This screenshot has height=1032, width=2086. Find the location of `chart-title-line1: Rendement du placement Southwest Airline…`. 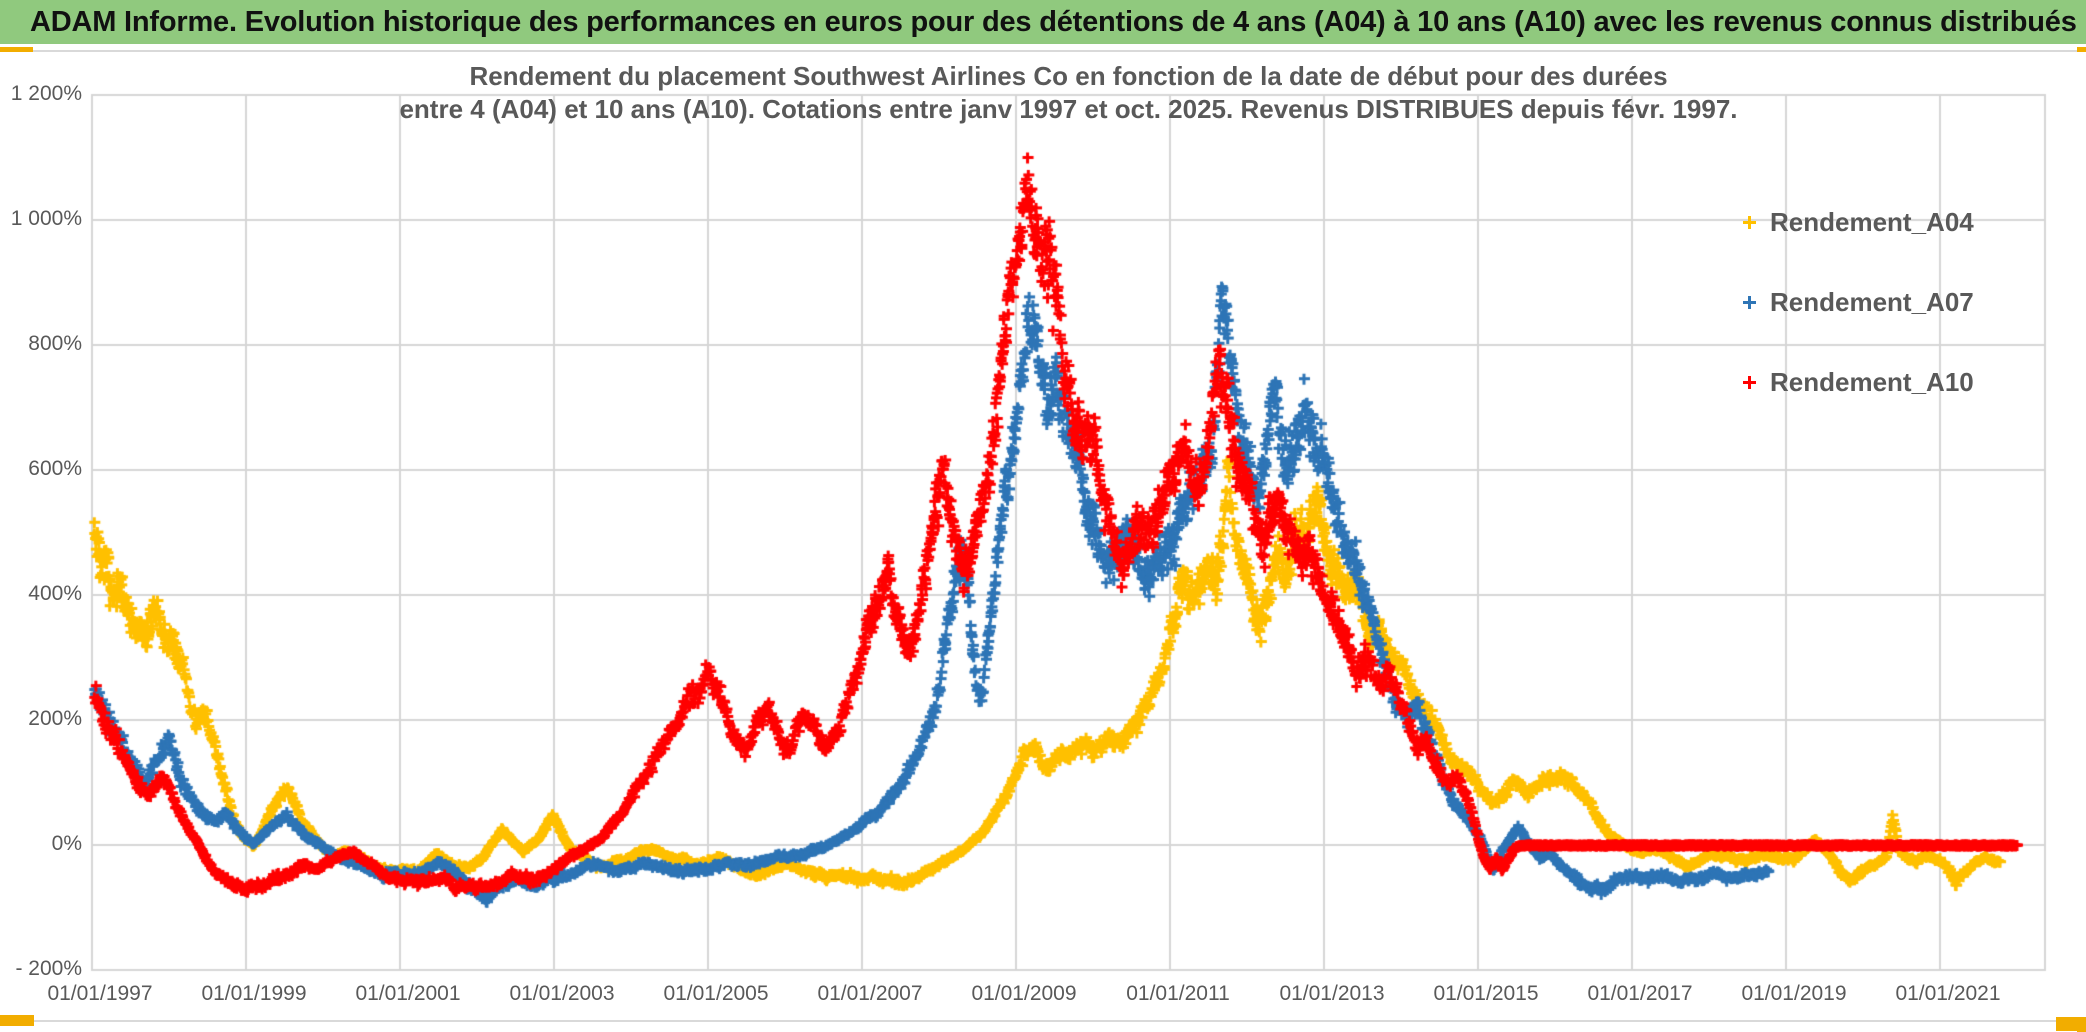

chart-title-line1: Rendement du placement Southwest Airline… is located at coordinates (1068, 76).